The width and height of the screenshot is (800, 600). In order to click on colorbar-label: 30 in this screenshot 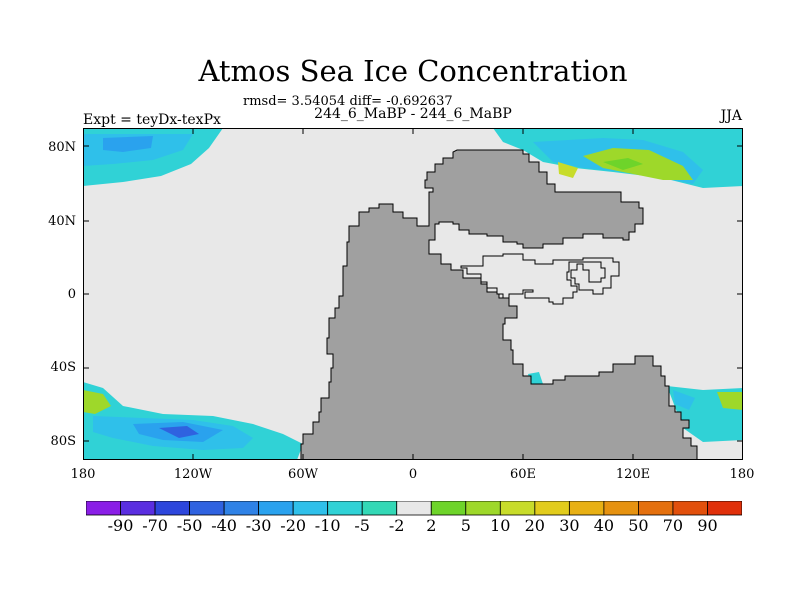, I will do `click(569, 525)`.